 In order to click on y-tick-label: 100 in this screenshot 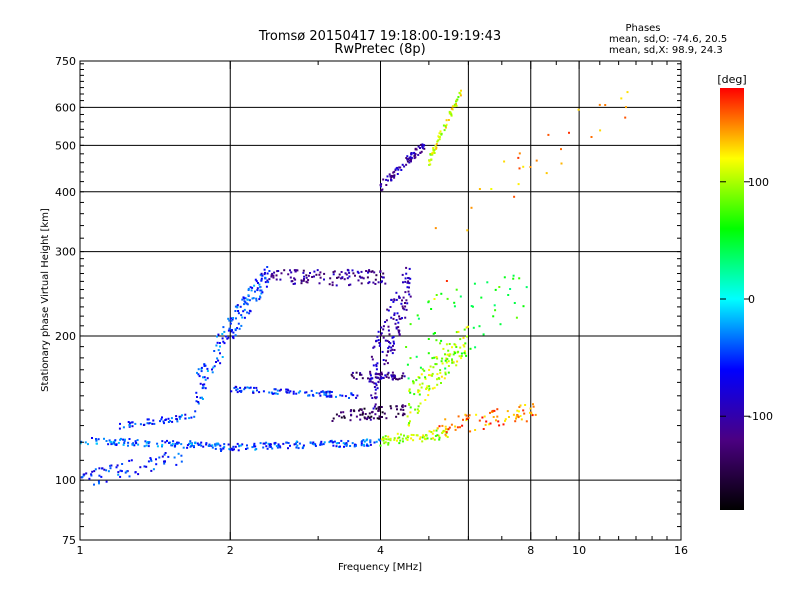, I will do `click(65, 480)`.